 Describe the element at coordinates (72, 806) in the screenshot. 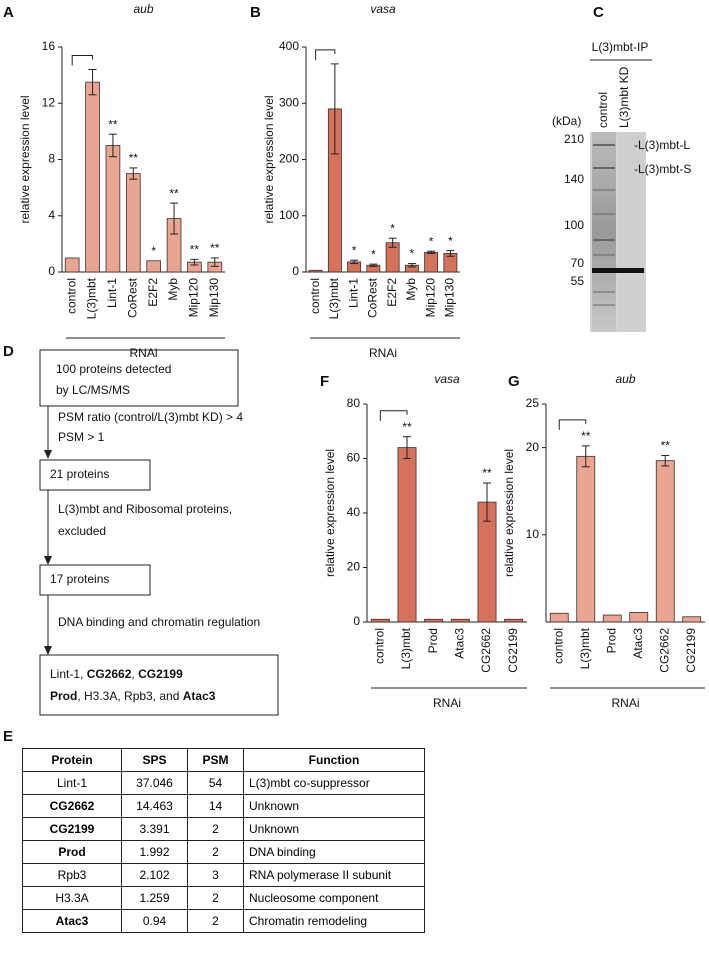

I see `cell: CG2662` at that location.